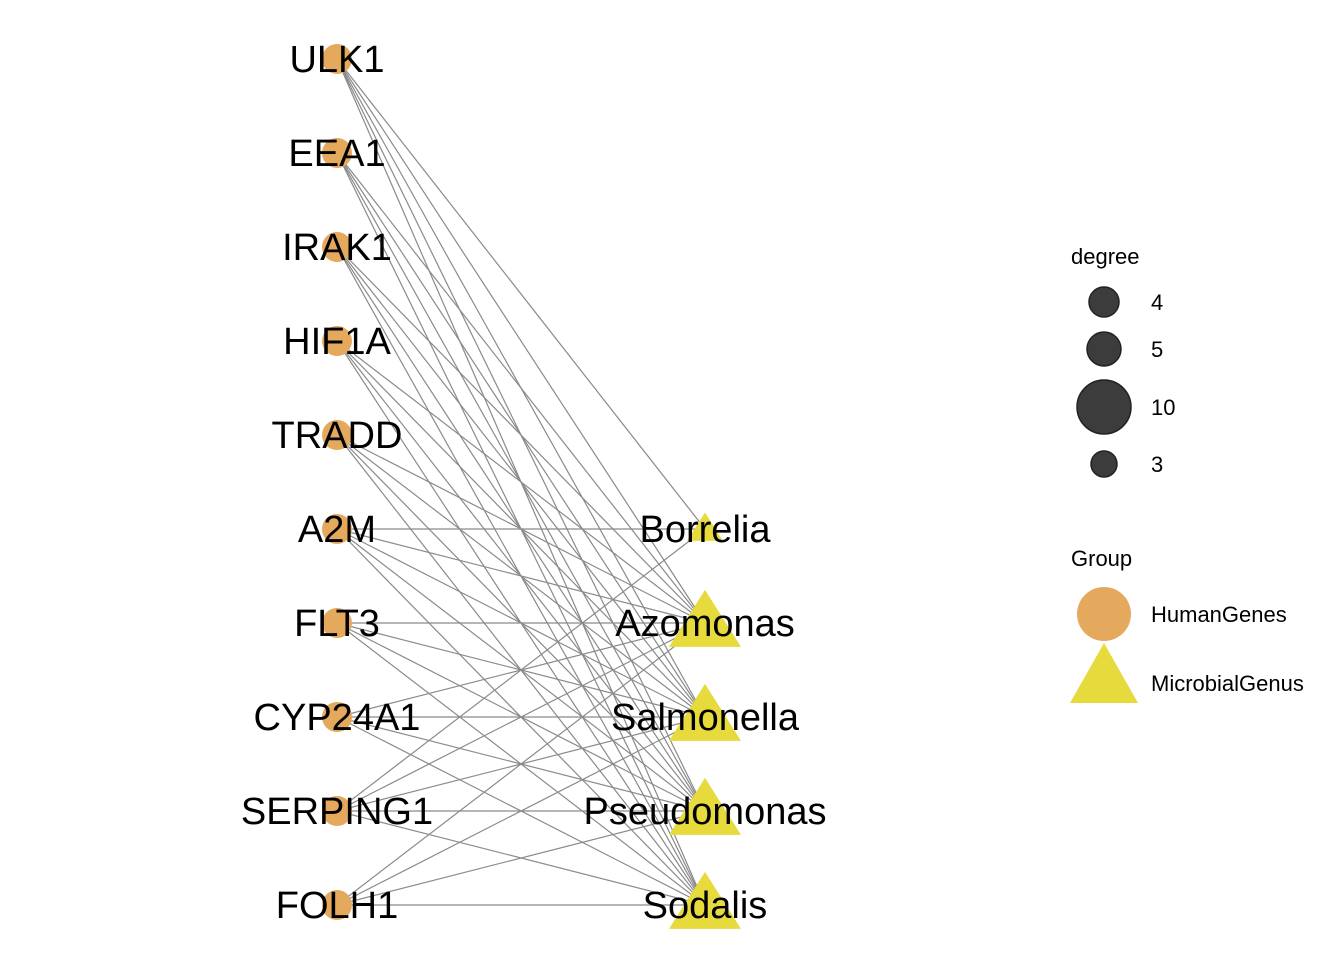  I want to click on genus-node-salmonella, so click(705, 712).